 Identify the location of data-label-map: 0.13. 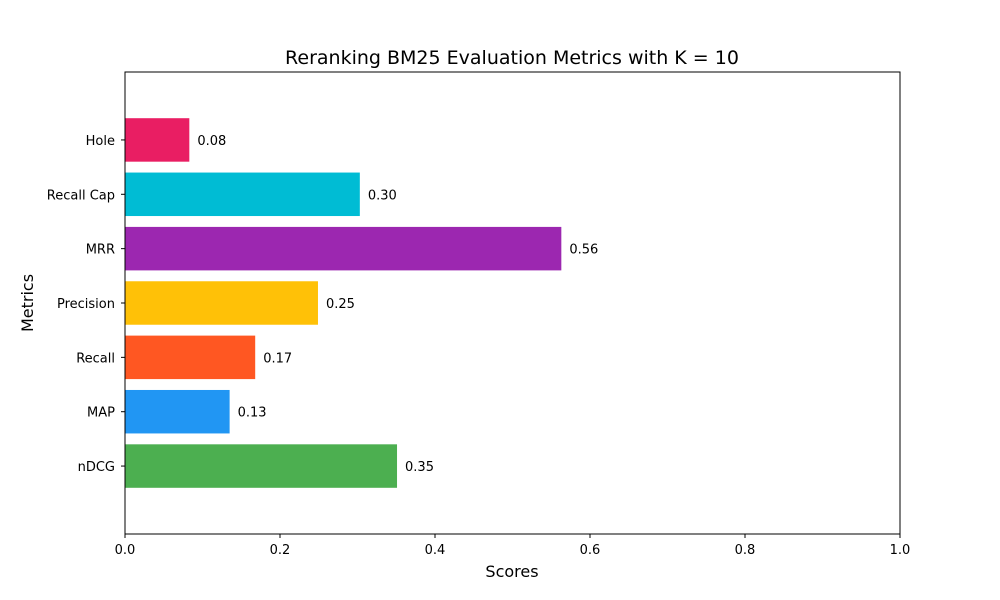
(252, 413).